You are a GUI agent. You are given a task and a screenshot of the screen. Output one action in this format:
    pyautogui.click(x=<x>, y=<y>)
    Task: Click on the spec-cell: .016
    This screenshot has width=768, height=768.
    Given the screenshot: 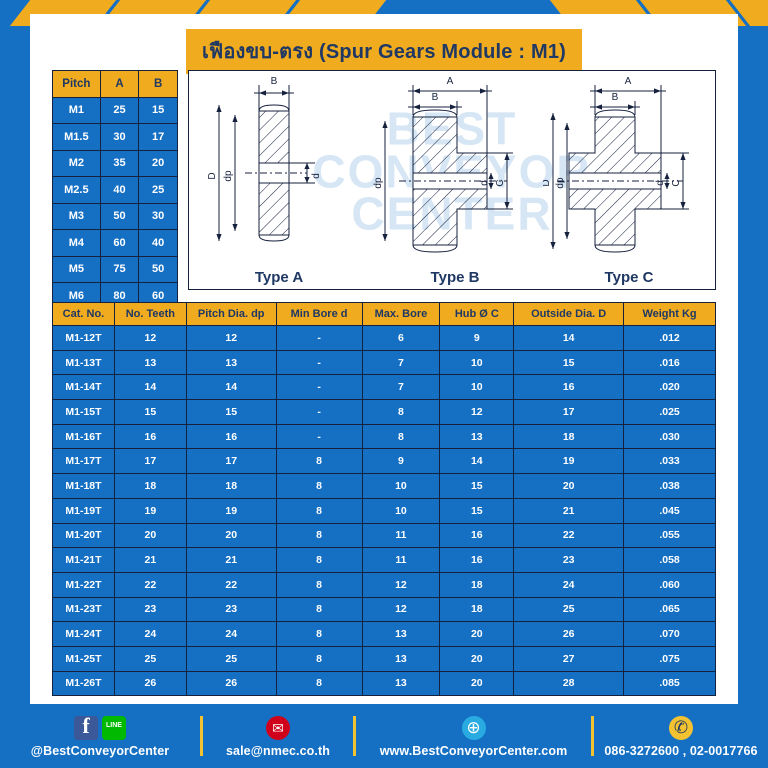 What is the action you would take?
    pyautogui.click(x=669, y=362)
    